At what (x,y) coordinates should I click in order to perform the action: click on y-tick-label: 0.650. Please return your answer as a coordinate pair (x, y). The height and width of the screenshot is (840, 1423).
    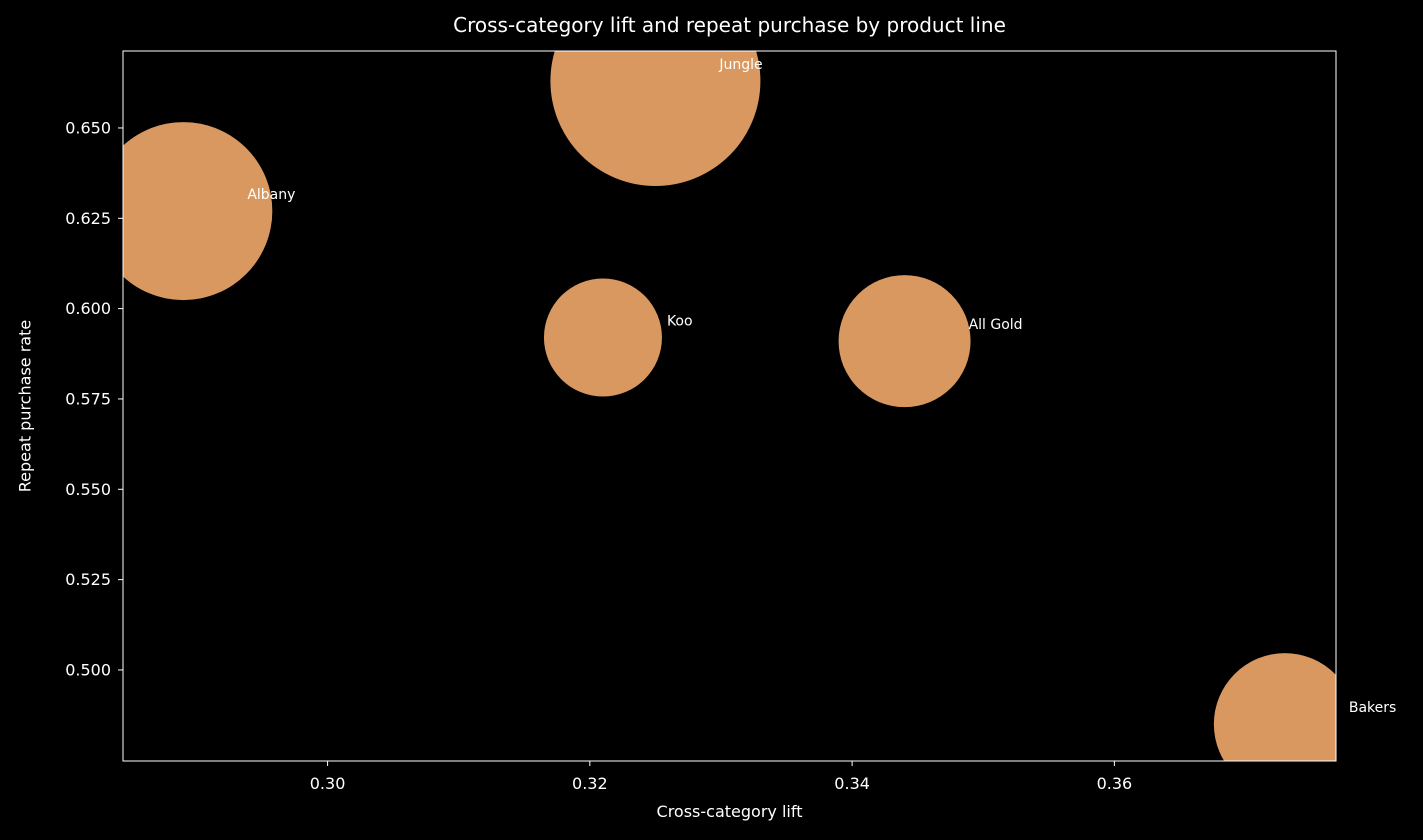
    Looking at the image, I should click on (88, 127).